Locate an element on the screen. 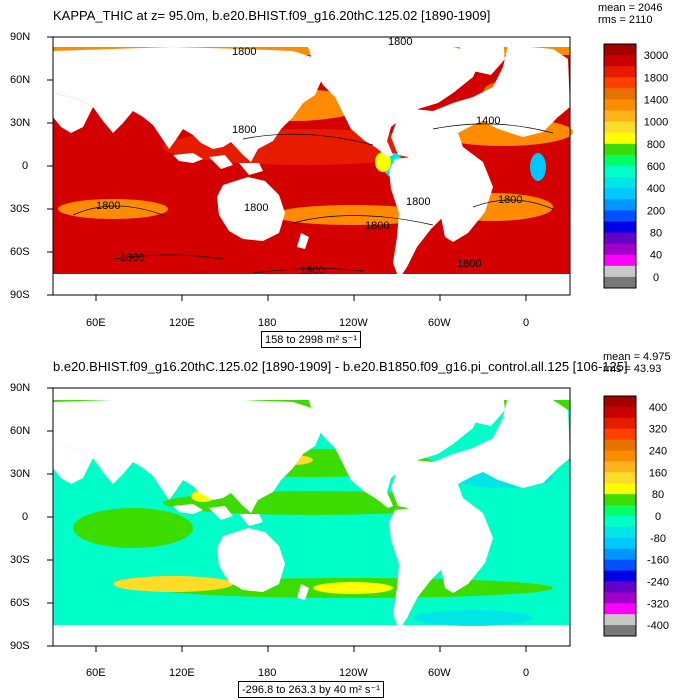 This screenshot has width=700, height=700. colorbar-label: 800 is located at coordinates (656, 145).